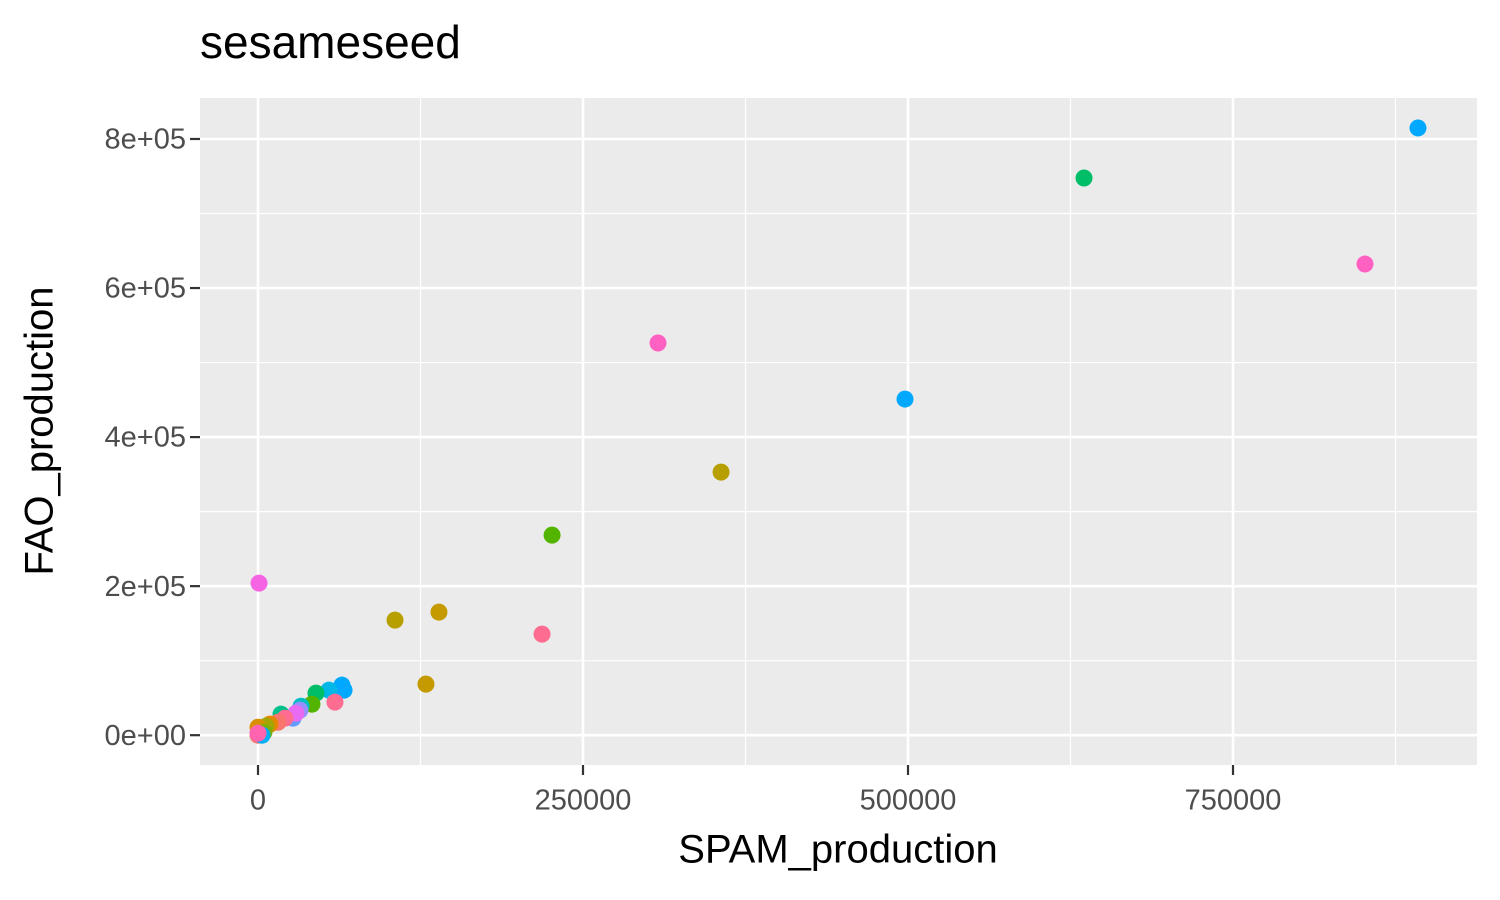 This screenshot has height=900, width=1500. What do you see at coordinates (145, 140) in the screenshot?
I see `y-tick-label: 8e+05` at bounding box center [145, 140].